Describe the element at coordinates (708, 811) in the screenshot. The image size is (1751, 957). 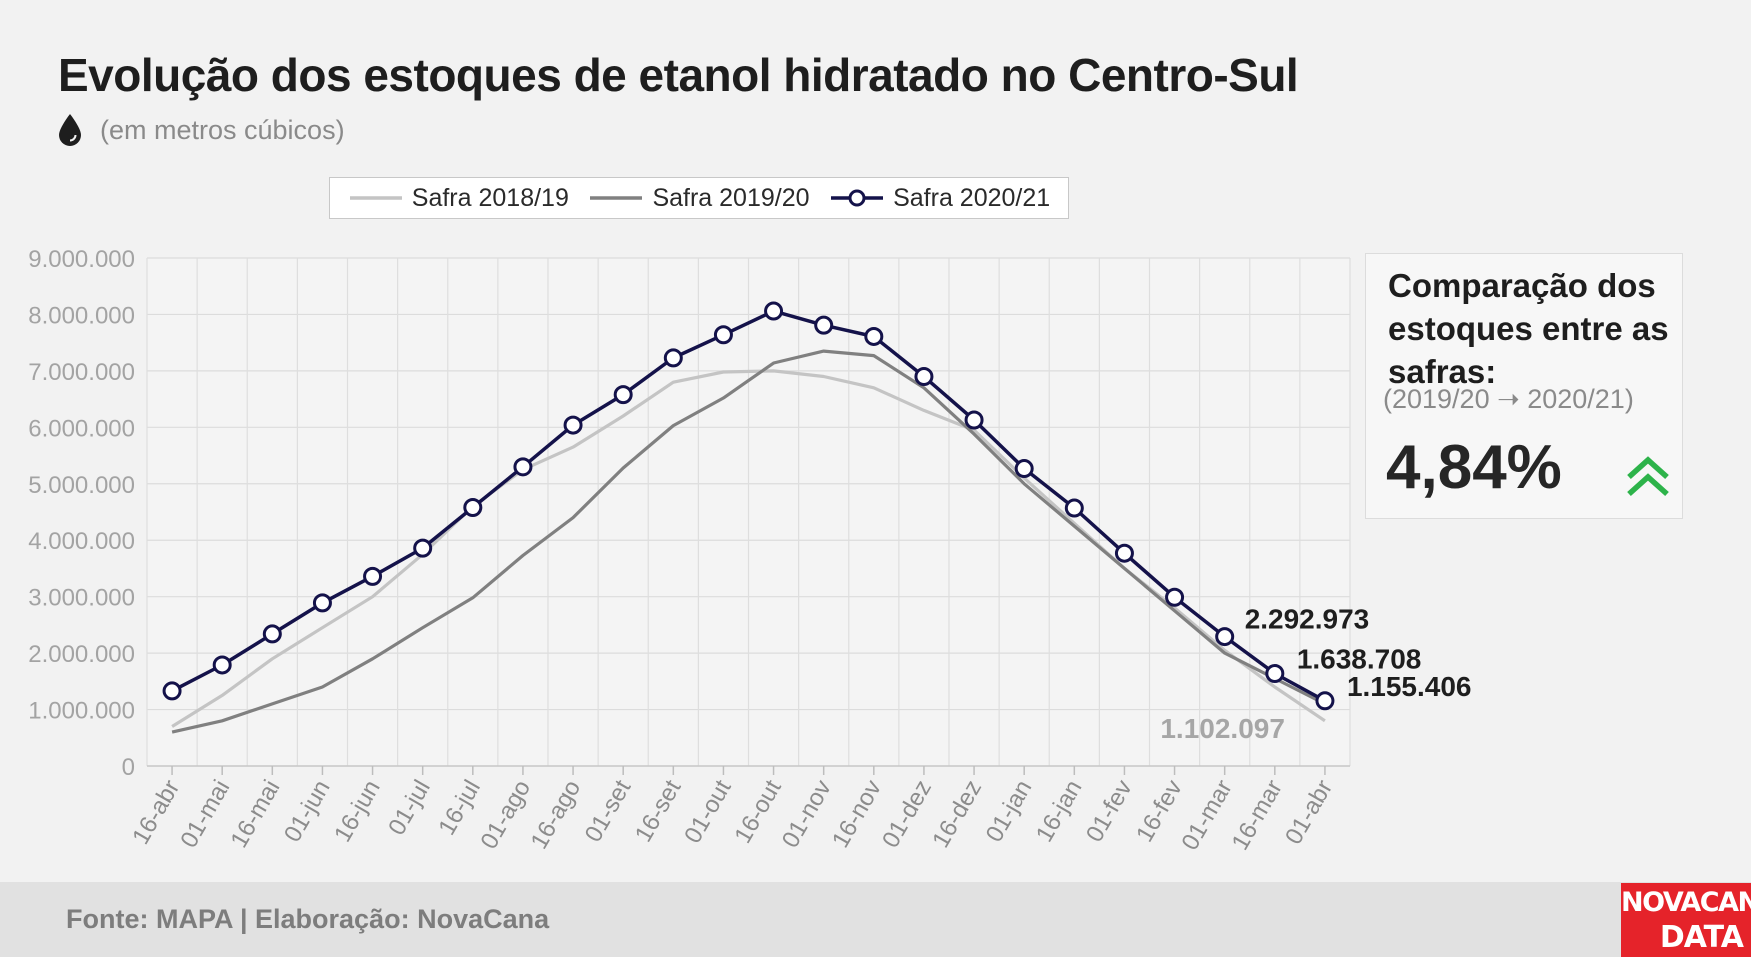
I see `x-tick-label: 01-out` at that location.